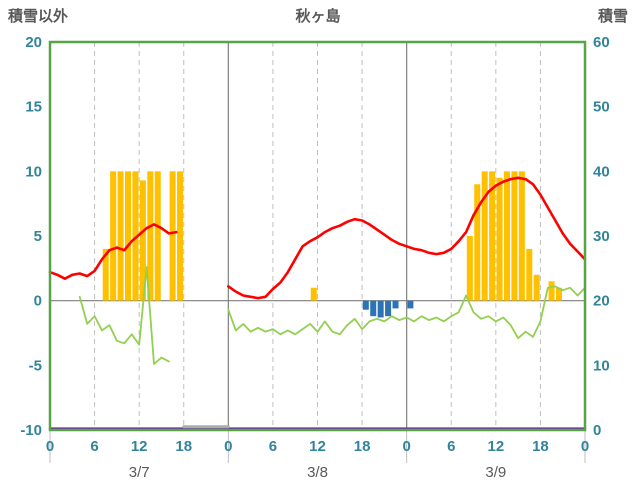 This screenshot has width=636, height=501. I want to click on right-axis-tick-label: 20, so click(601, 301).